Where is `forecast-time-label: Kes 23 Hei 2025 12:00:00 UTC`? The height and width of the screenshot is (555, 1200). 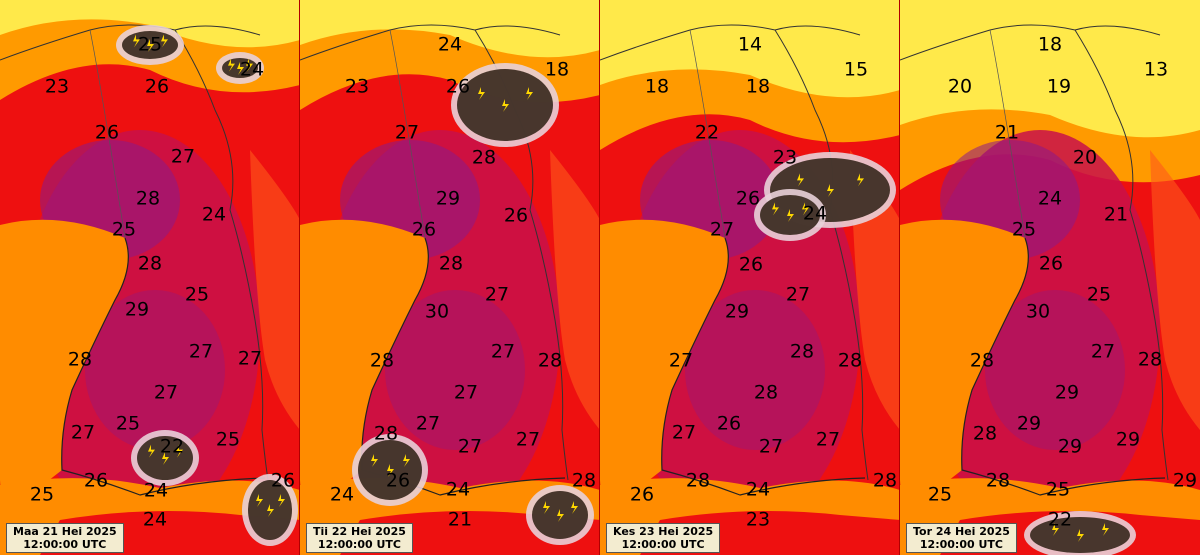 forecast-time-label: Kes 23 Hei 2025 12:00:00 UTC is located at coordinates (663, 538).